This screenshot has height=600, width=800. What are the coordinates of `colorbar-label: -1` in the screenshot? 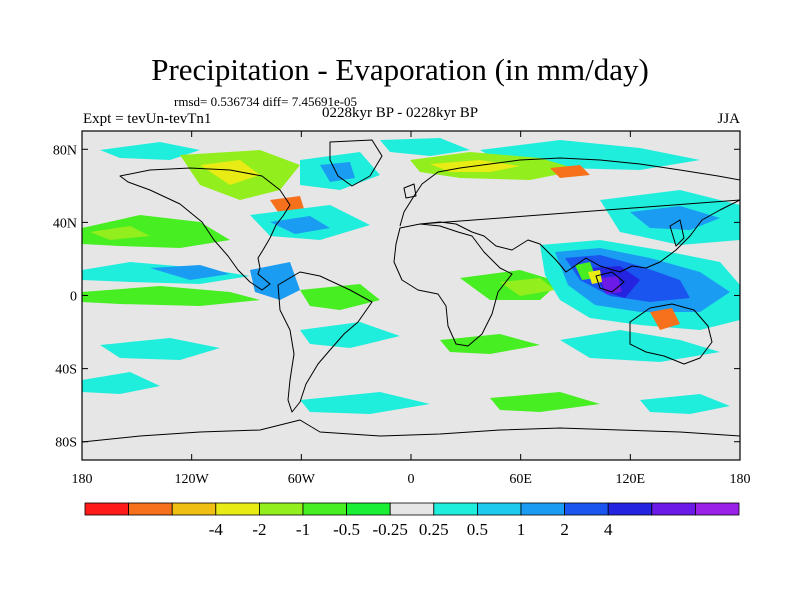 It's located at (303, 529).